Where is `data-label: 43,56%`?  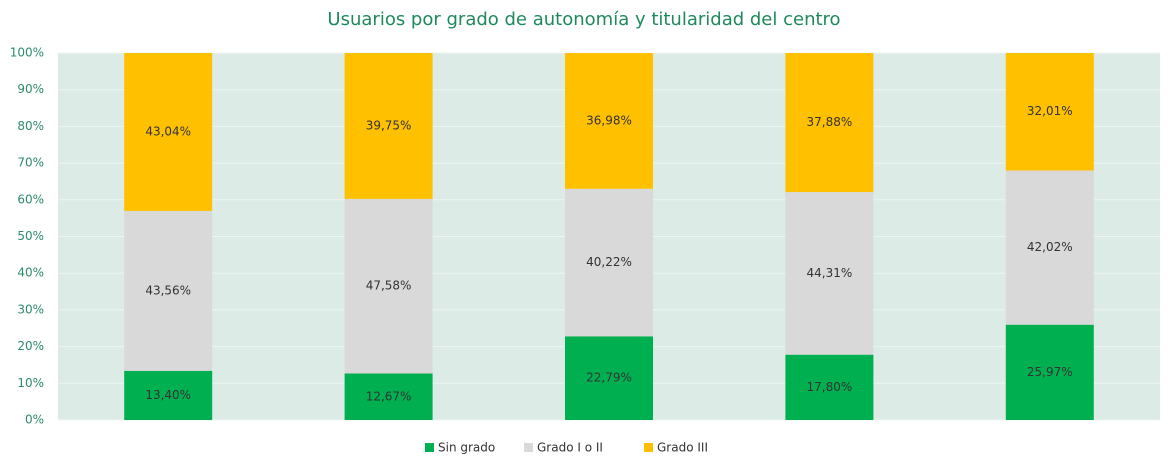
data-label: 43,56% is located at coordinates (168, 290).